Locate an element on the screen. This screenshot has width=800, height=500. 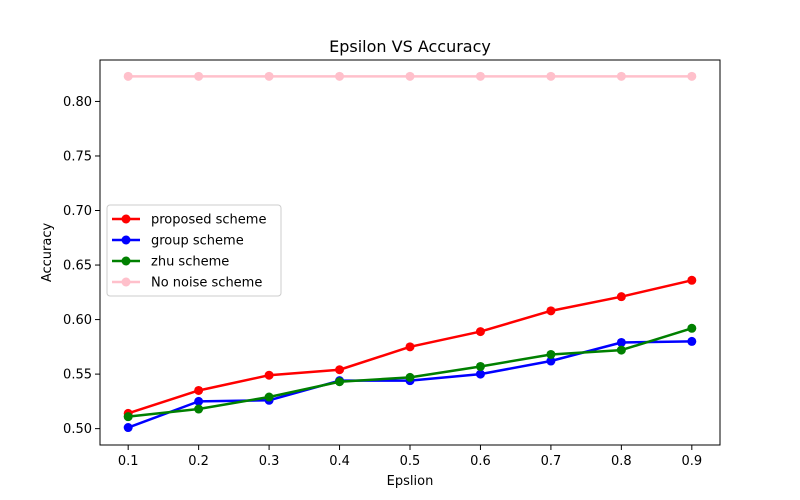
legend-label-group-scheme: group scheme is located at coordinates (197, 241).